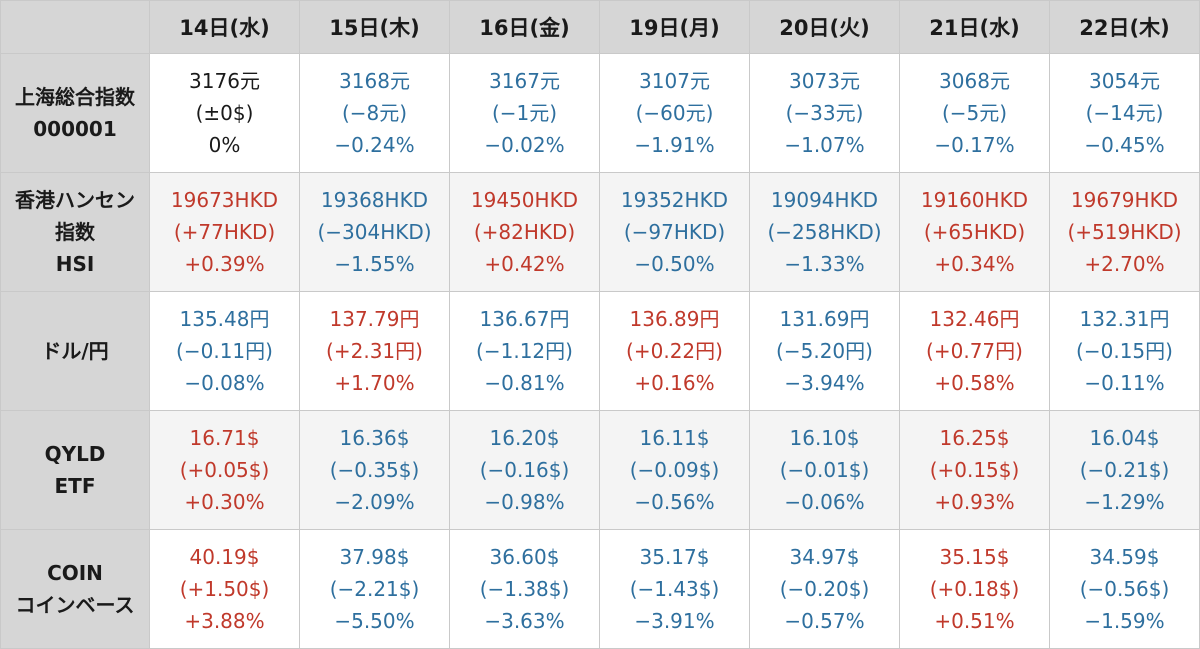 This screenshot has height=649, width=1200. I want to click on price-value: 3068元, so click(974, 81).